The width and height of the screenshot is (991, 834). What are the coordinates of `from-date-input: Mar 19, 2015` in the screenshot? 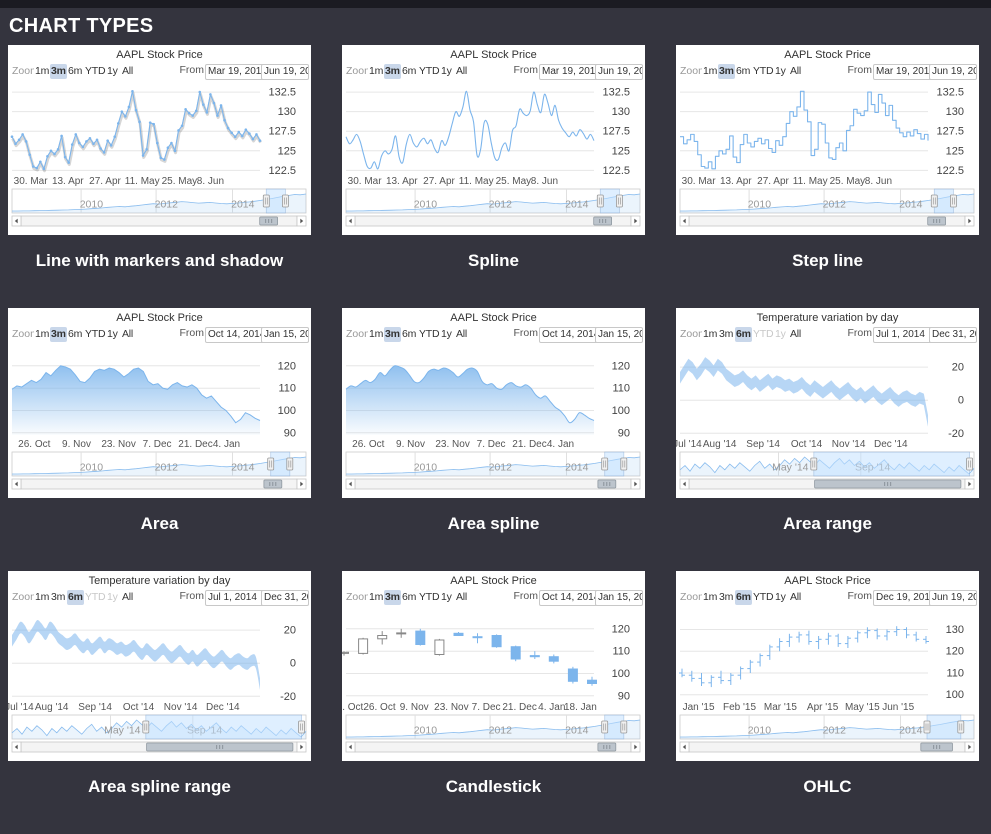 It's located at (236, 72).